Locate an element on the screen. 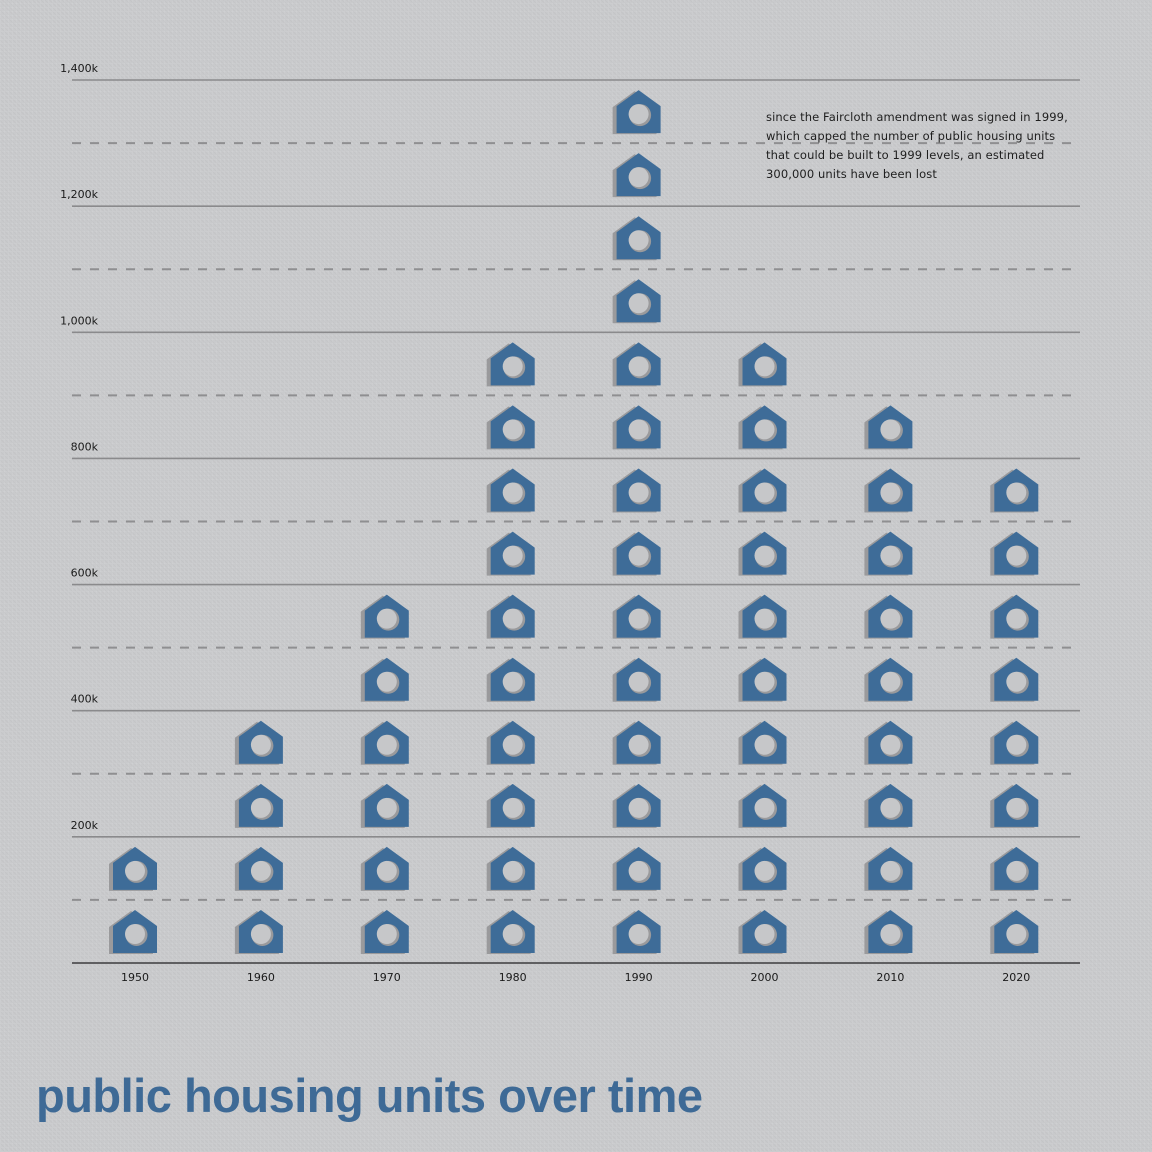  y-tick-label: 1,400k is located at coordinates (79, 68).